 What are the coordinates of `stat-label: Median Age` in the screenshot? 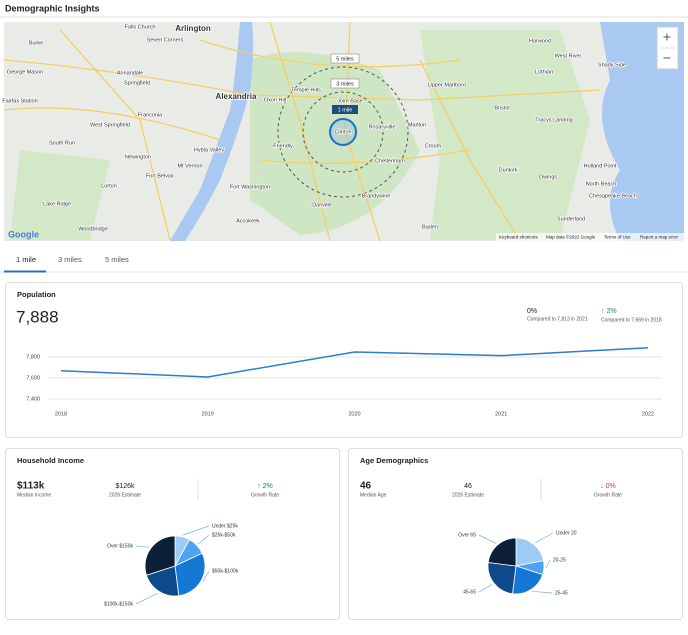 It's located at (373, 495).